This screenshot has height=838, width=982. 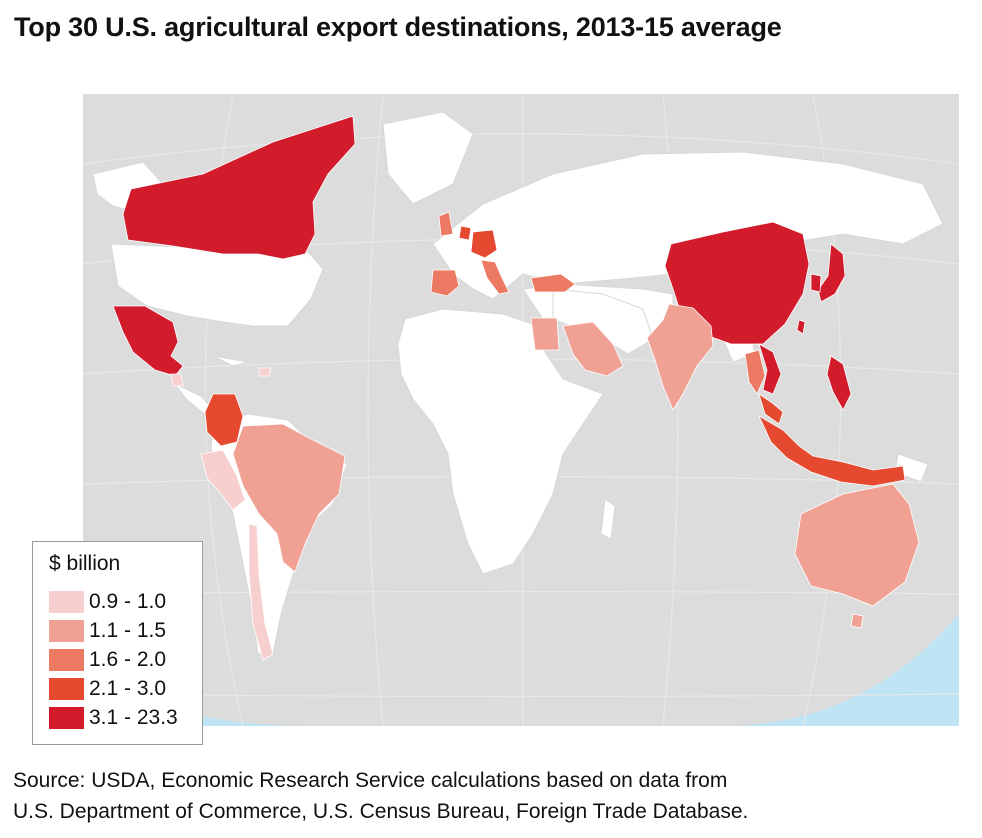 I want to click on country-guatemala, so click(x=177, y=380).